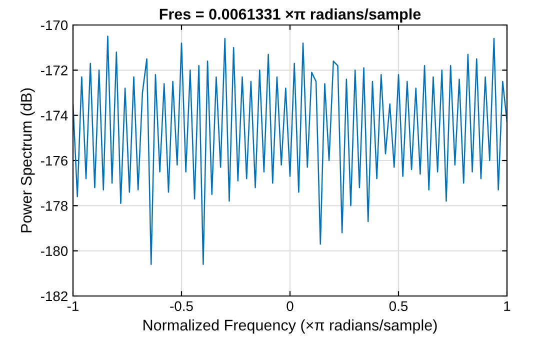  I want to click on y-tick-label: -172, so click(54, 71).